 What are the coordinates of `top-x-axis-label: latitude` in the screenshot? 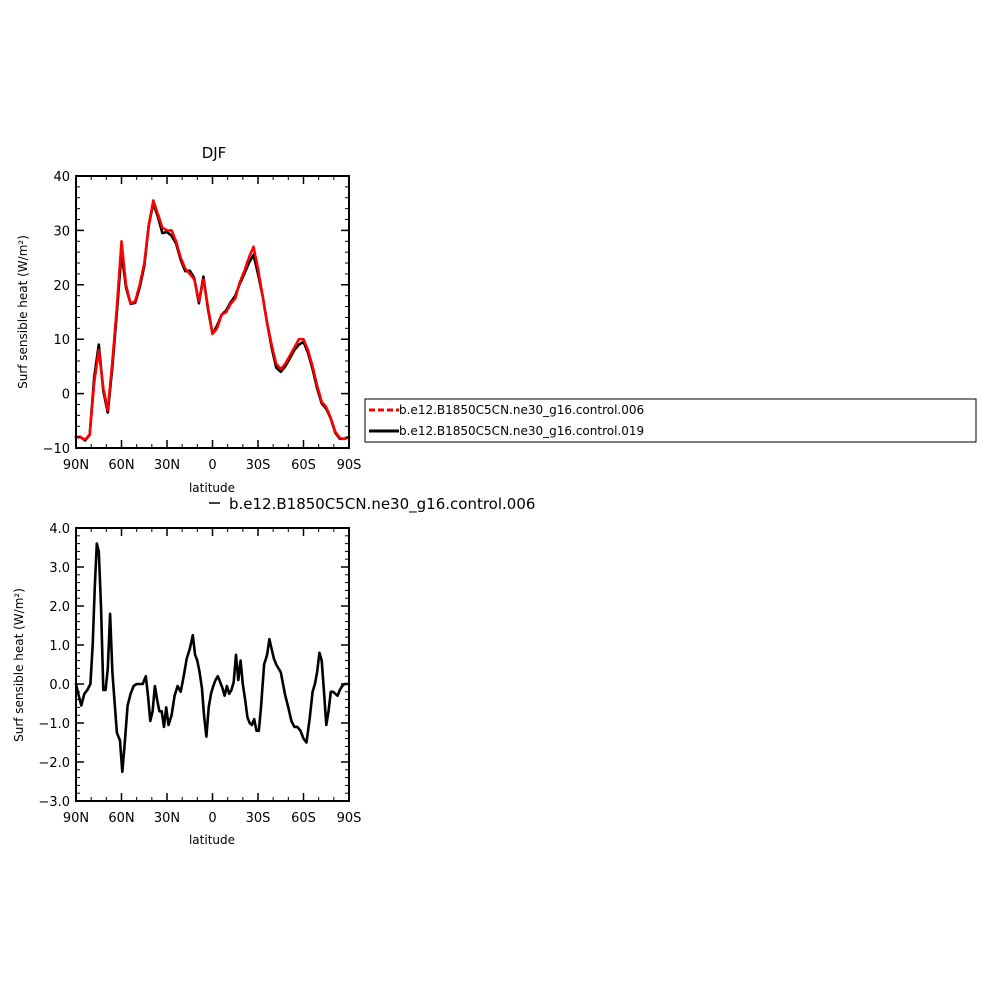 It's located at (212, 488).